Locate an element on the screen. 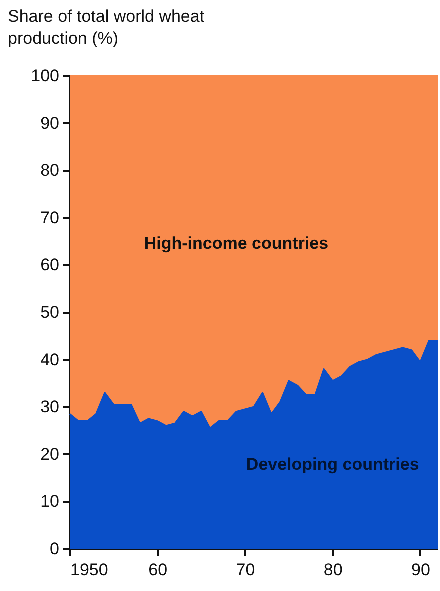 Image resolution: width=440 pixels, height=591 pixels. y-tick-label: 90 is located at coordinates (50, 123).